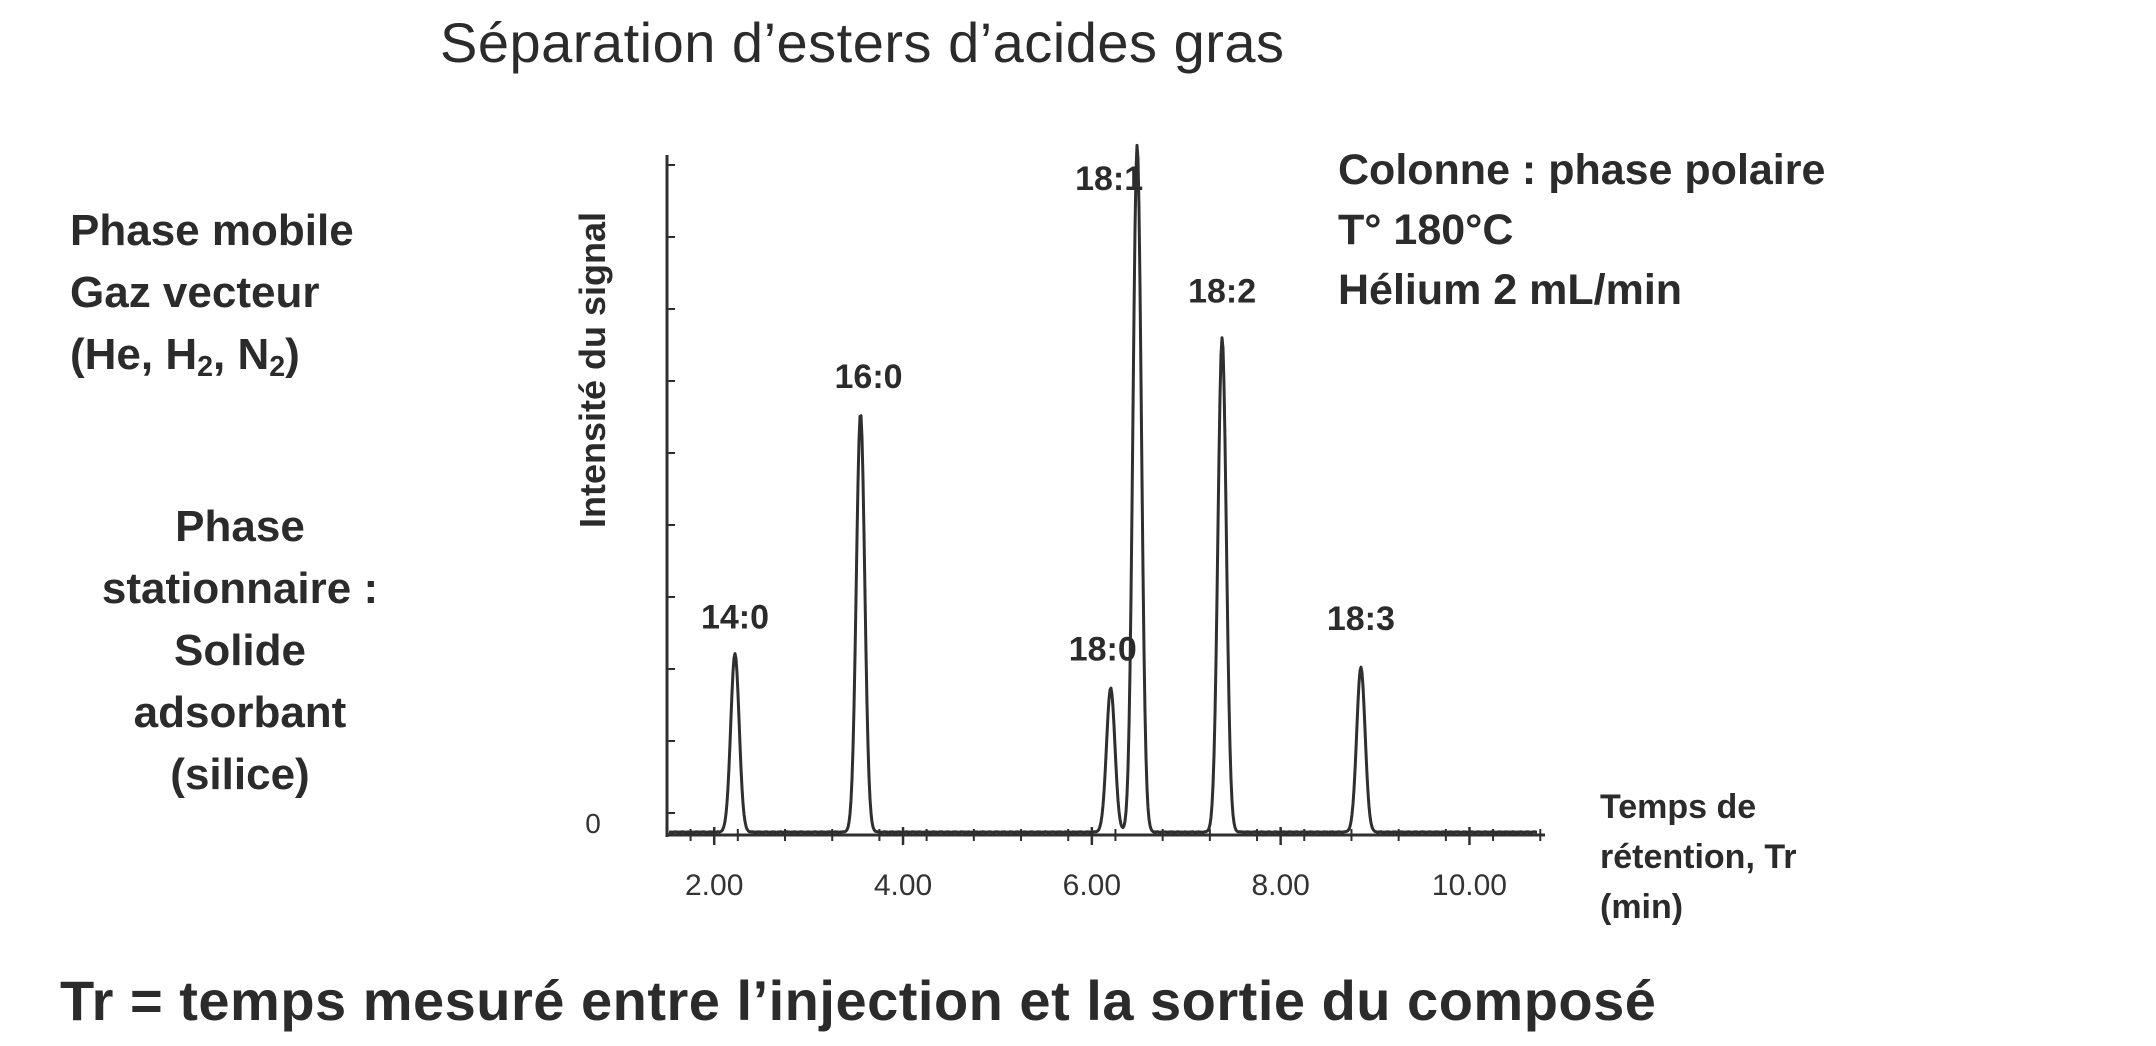 The height and width of the screenshot is (1046, 2156). What do you see at coordinates (212, 230) in the screenshot?
I see `mobile-phase-line1: Phase mobile` at bounding box center [212, 230].